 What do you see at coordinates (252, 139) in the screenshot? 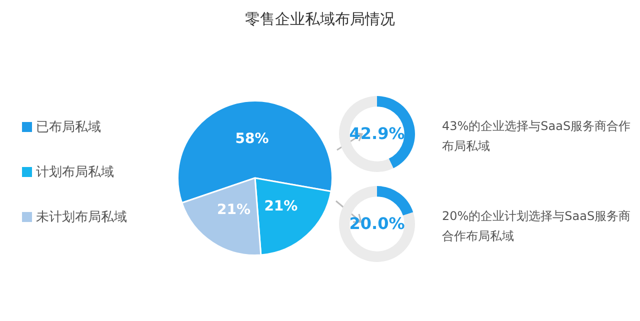
I see `data-label: 58%` at bounding box center [252, 139].